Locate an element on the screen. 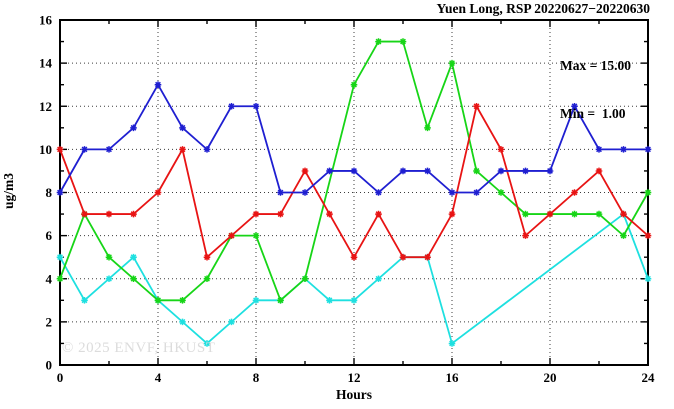 This screenshot has height=409, width=674. legend-max-value: Max = 15.00 is located at coordinates (596, 65).